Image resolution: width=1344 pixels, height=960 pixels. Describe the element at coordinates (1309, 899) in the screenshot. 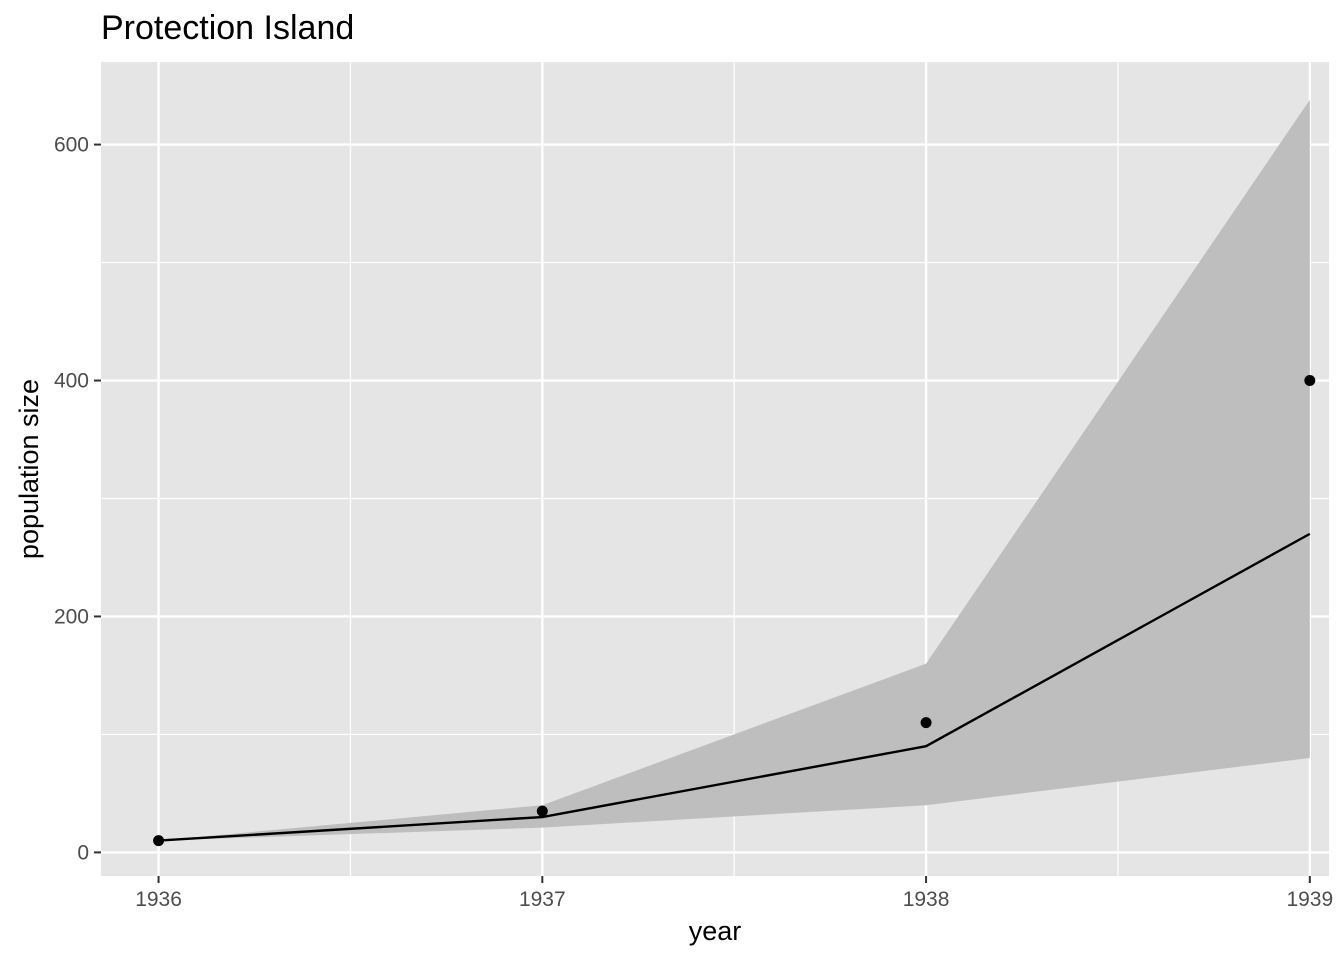

I see `x-tick-label: 1939` at that location.